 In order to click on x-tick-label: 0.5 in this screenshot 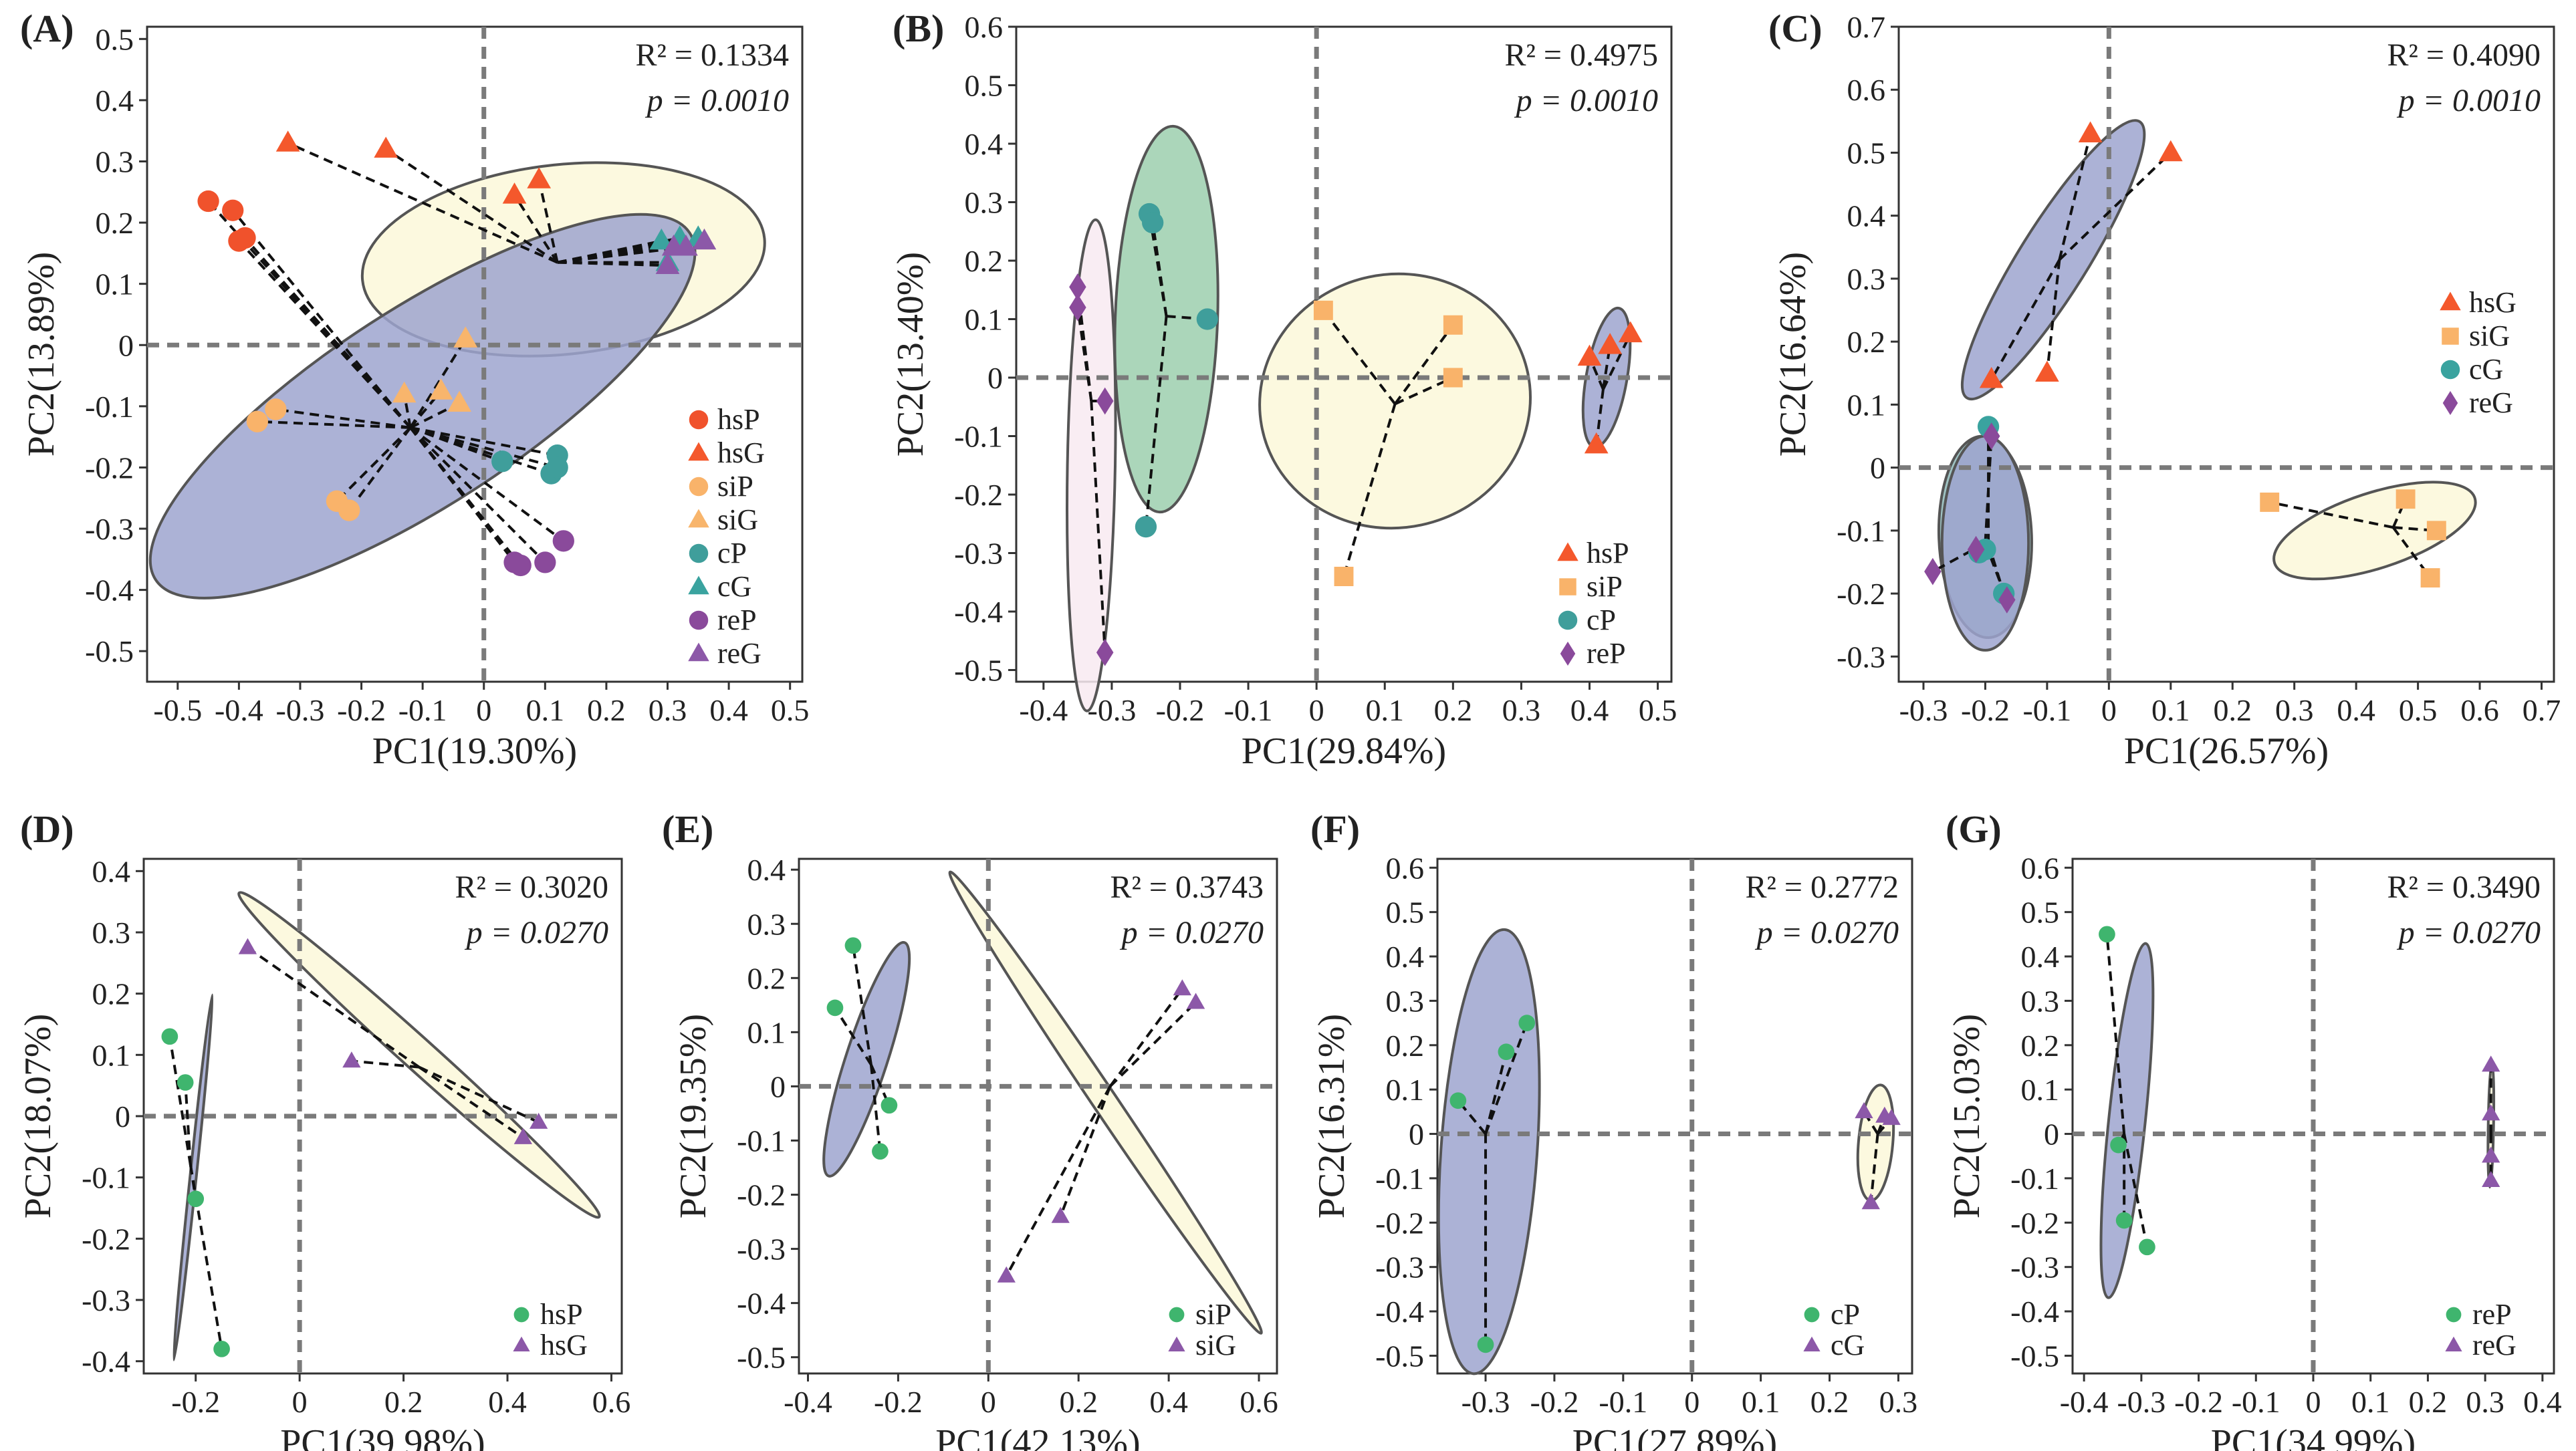, I will do `click(2418, 710)`.